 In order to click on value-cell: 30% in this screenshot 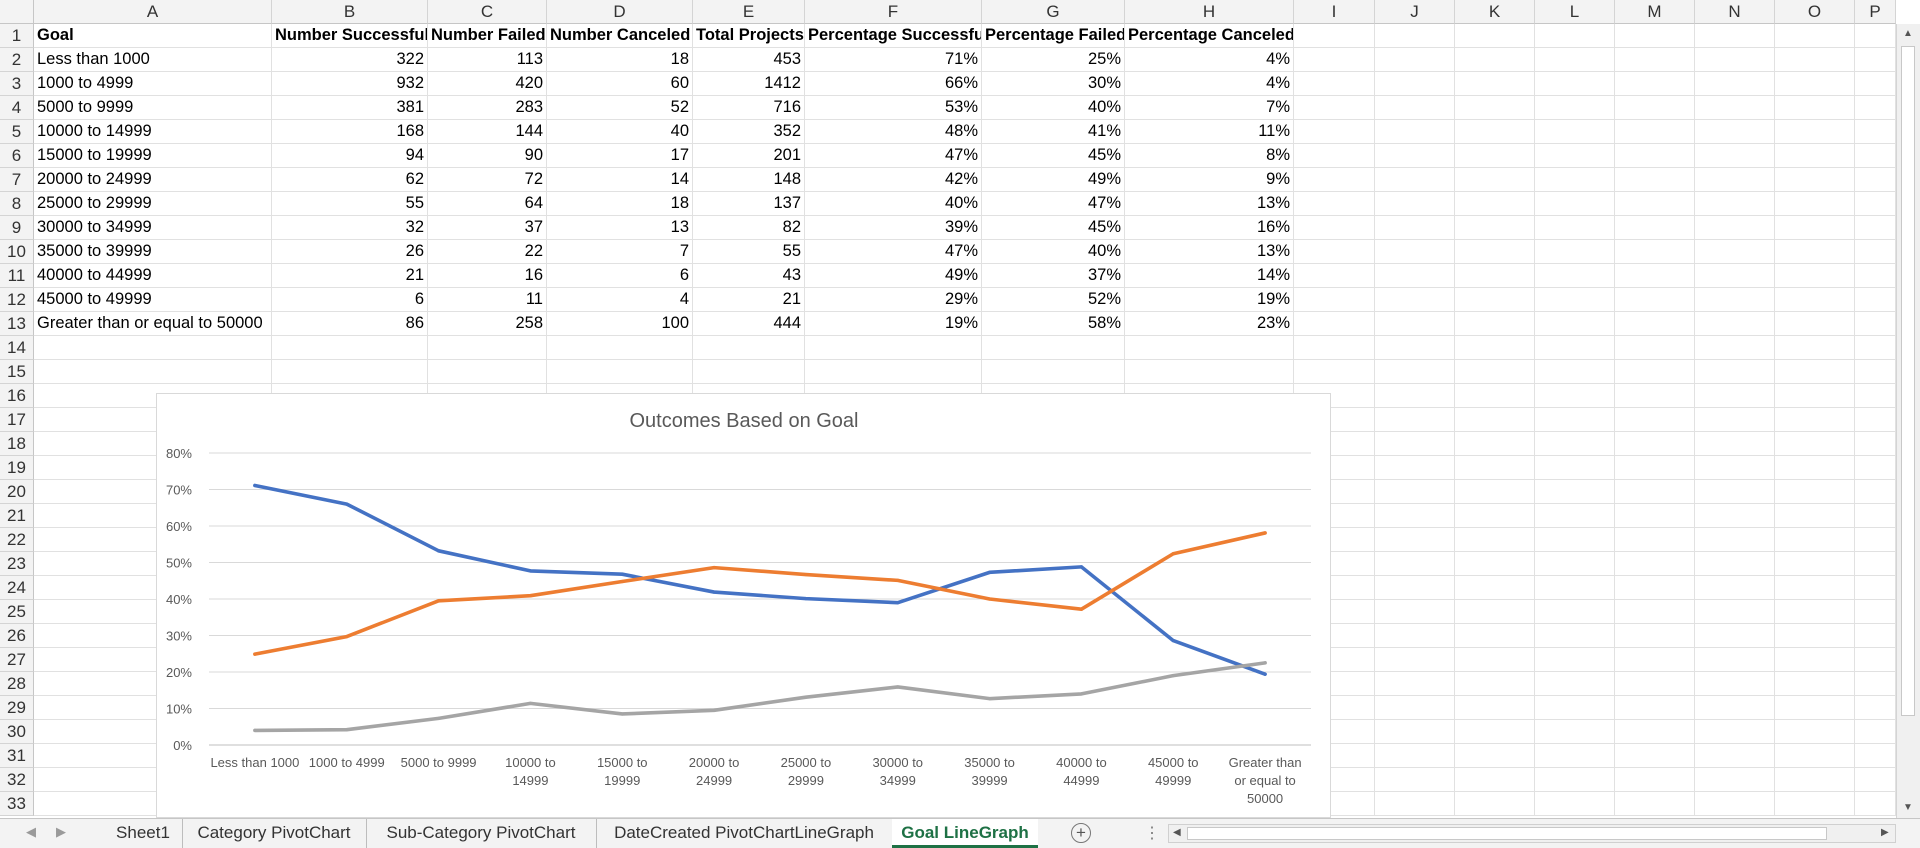, I will do `click(1053, 84)`.